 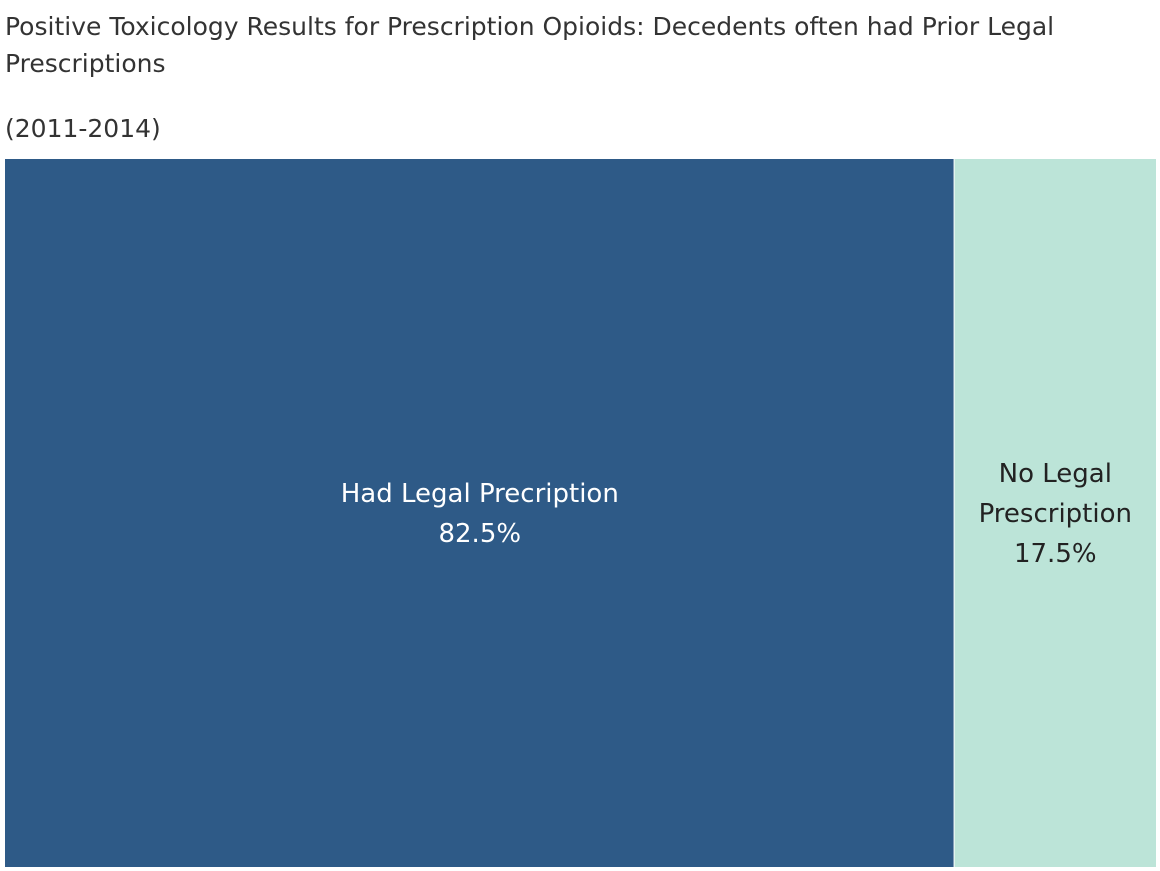 I want to click on treemap-category-label: No Legal, so click(x=1055, y=474).